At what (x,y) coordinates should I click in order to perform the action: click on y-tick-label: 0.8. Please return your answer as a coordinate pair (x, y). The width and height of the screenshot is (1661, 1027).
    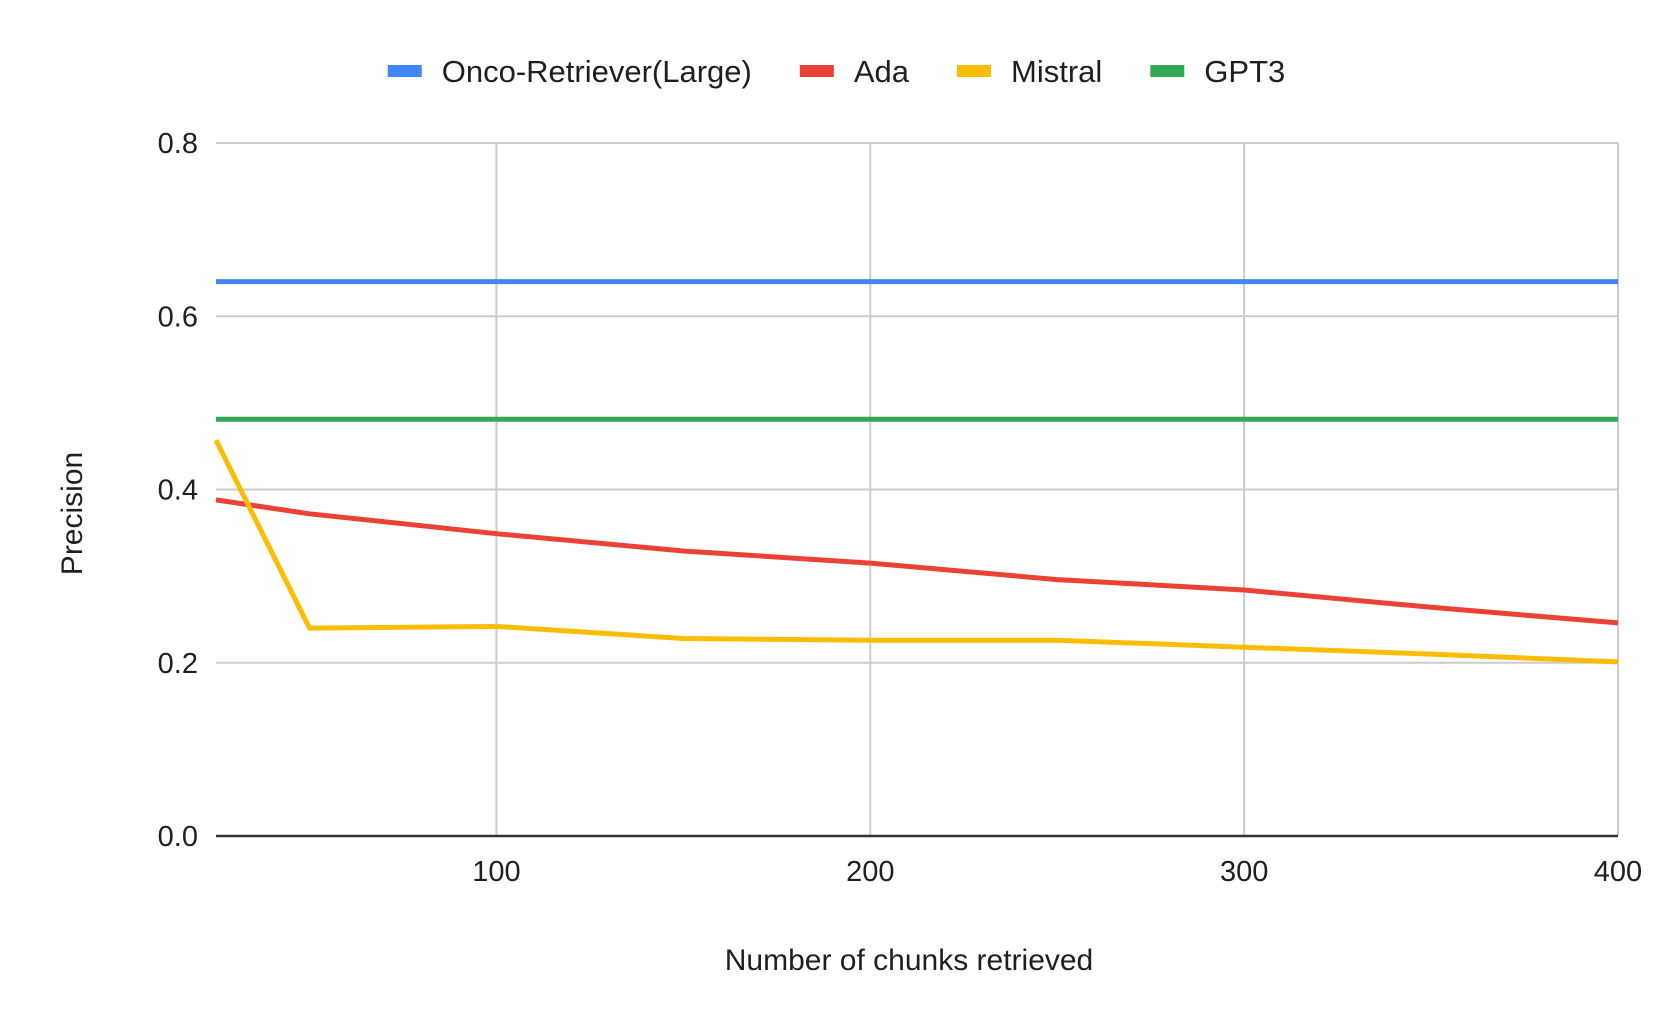
    Looking at the image, I should click on (178, 144).